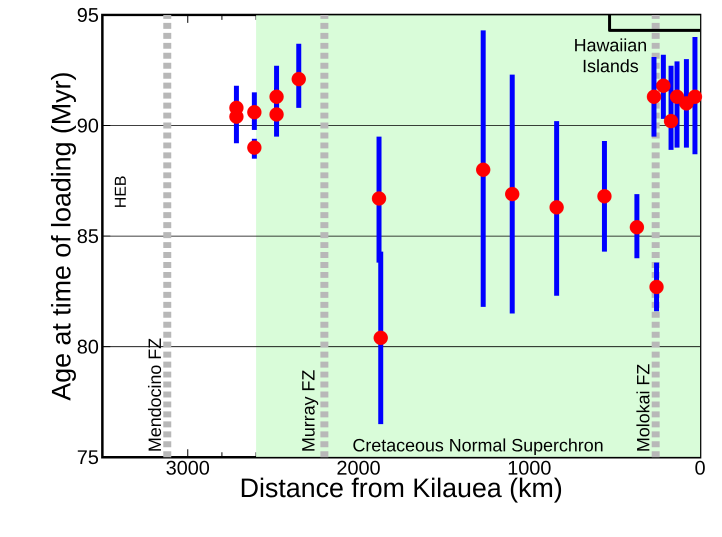 This screenshot has height=537, width=722. What do you see at coordinates (643, 407) in the screenshot?
I see `ref-line-label: Molokai FZ` at bounding box center [643, 407].